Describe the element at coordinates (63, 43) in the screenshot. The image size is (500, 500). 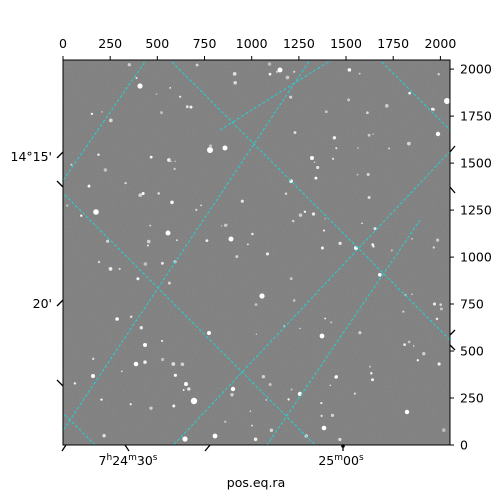
I see `top-tick-label: 0` at that location.